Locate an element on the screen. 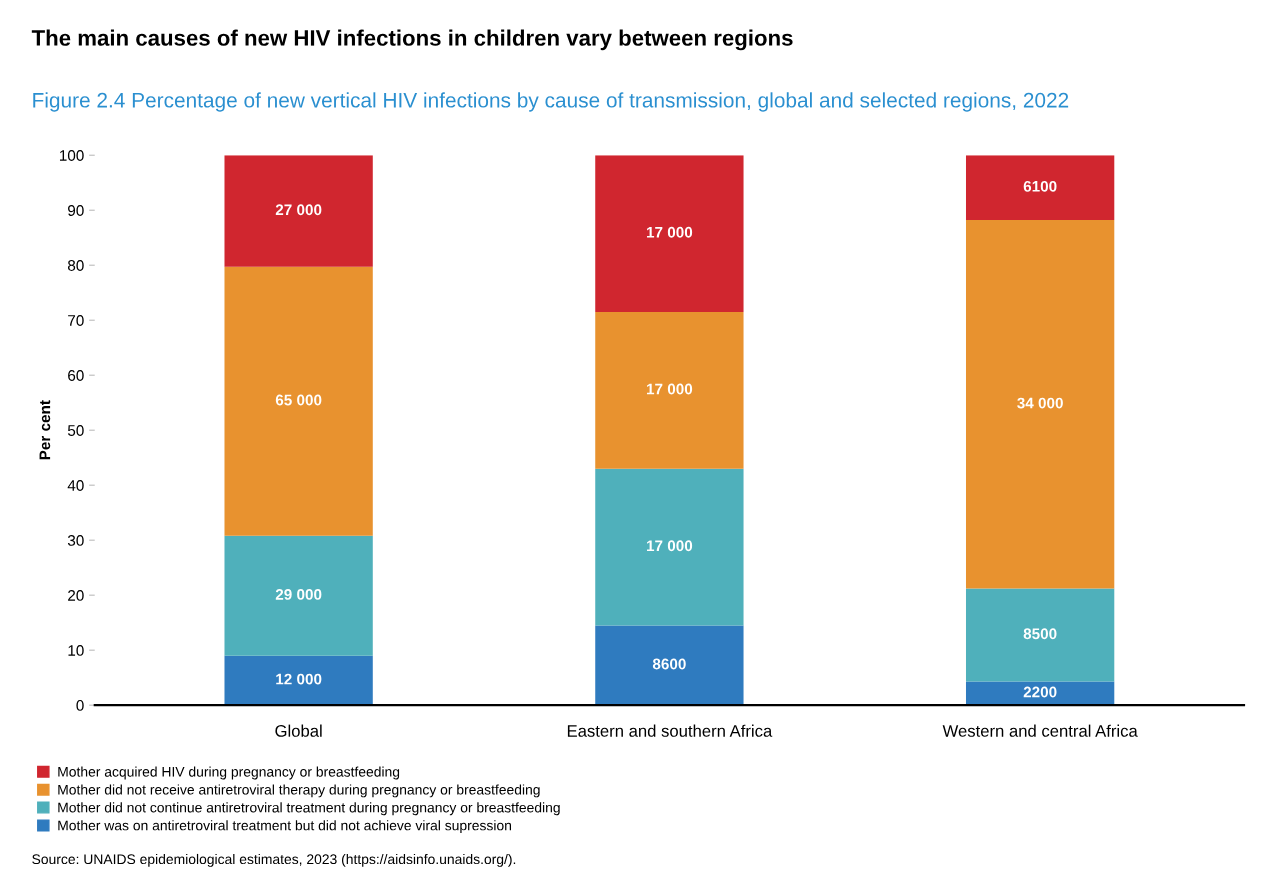 This screenshot has height=887, width=1263. annotation: 6100 is located at coordinates (1040, 186).